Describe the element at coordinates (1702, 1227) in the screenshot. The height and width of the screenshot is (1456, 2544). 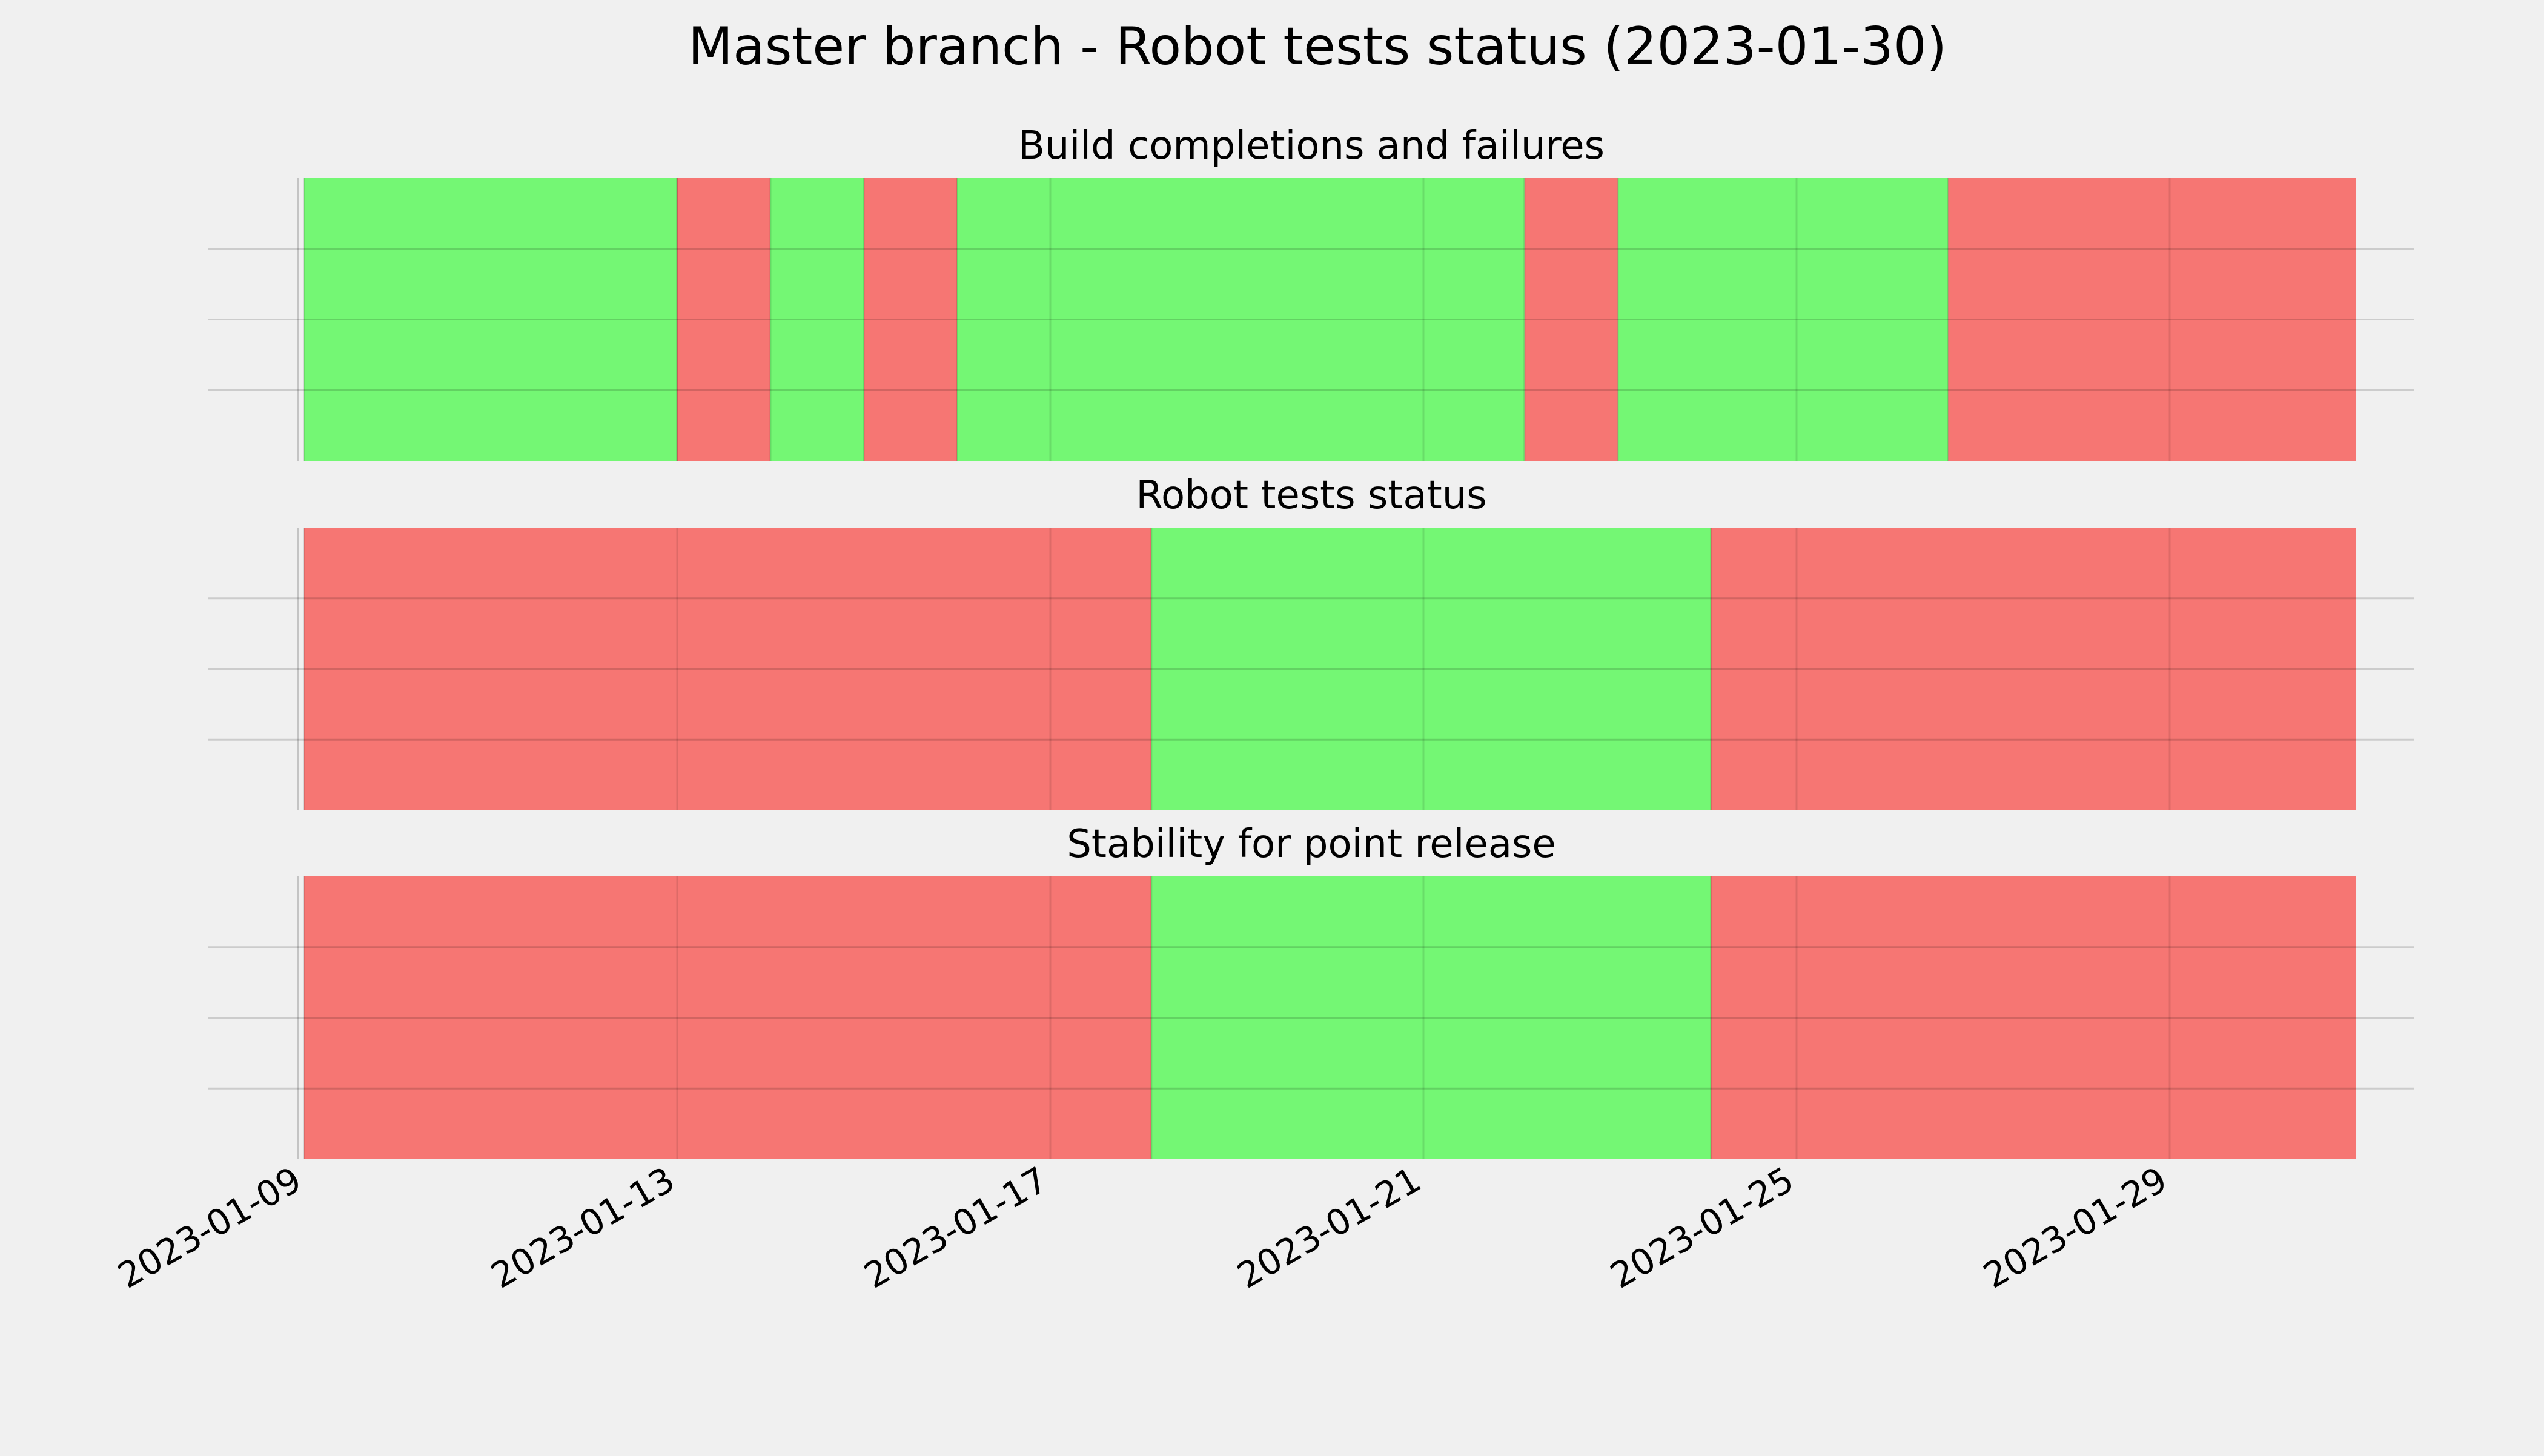
I see `x-tick-label: 2023-01-25` at that location.